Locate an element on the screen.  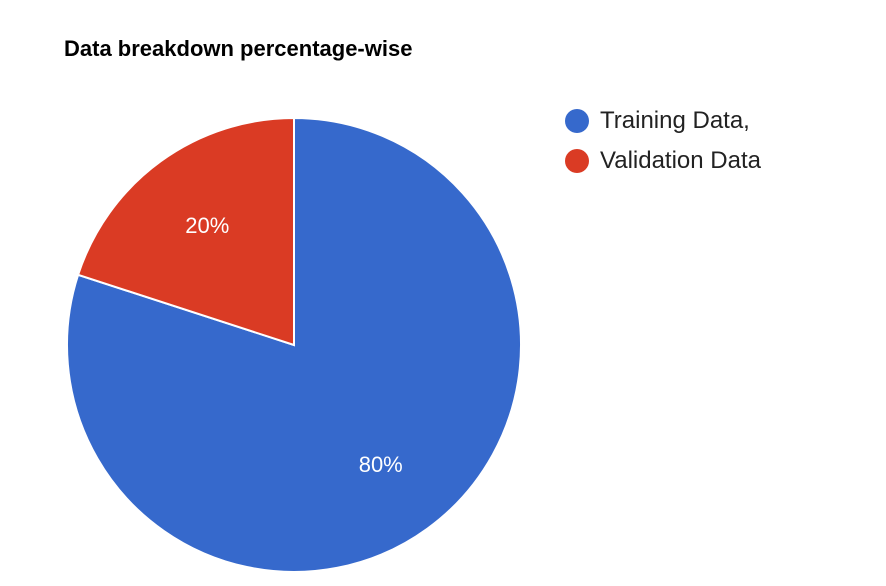
pie-slice-validation-data is located at coordinates (185, 231).